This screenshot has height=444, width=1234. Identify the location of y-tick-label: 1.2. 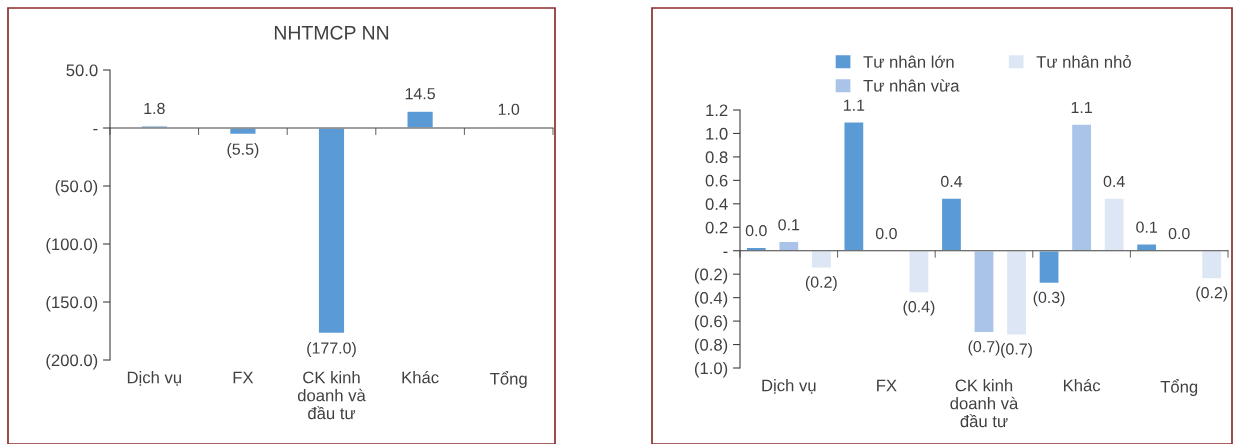
(717, 110).